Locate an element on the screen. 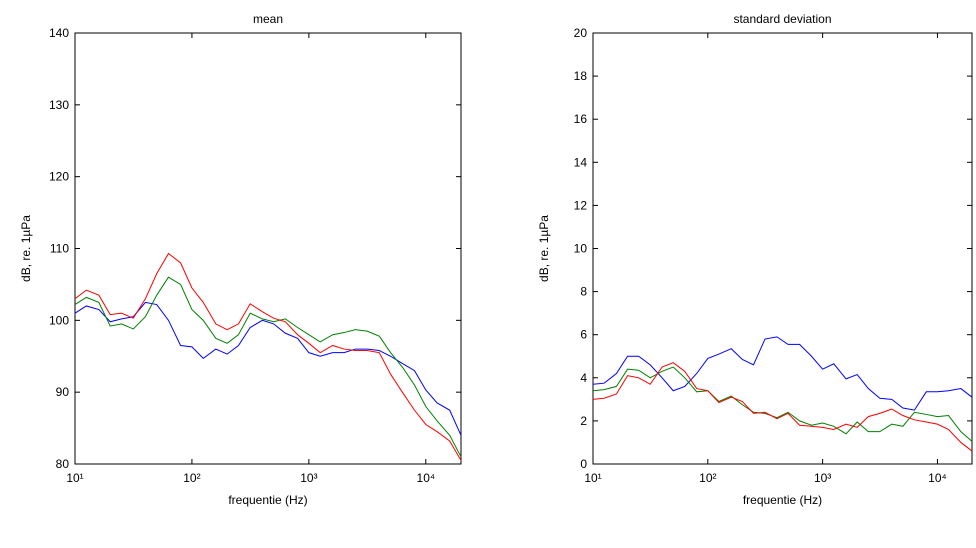 This screenshot has height=548, width=976. y-tick-label: 14 is located at coordinates (581, 162).